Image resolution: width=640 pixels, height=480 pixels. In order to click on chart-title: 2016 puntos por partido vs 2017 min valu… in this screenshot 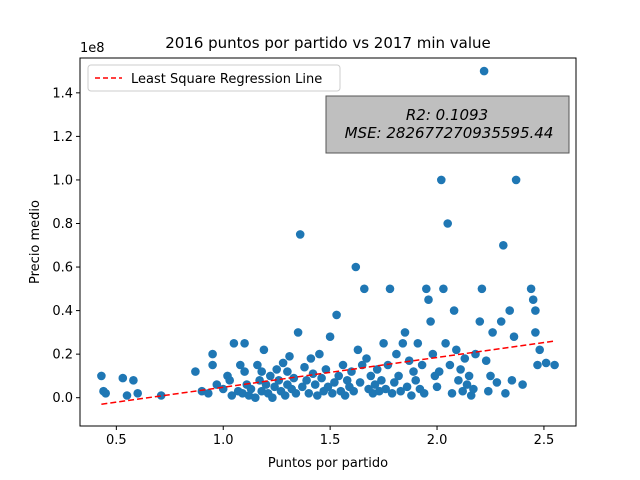, I will do `click(328, 43)`.